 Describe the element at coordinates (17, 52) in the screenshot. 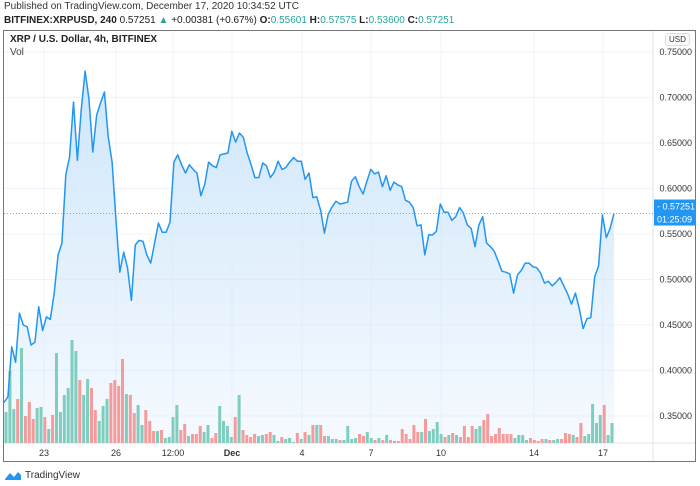

I see `volume-legend: Vol` at that location.